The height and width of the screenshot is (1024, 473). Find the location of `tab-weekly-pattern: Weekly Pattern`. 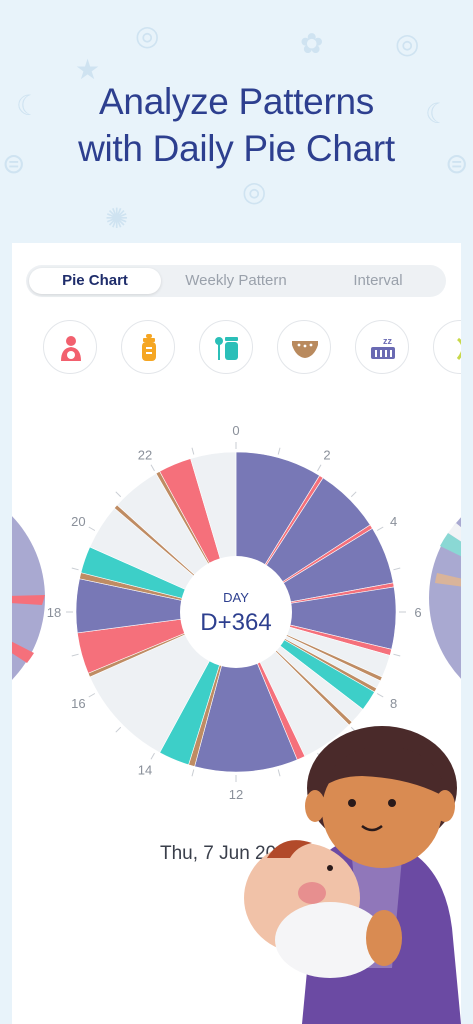

tab-weekly-pattern: Weekly Pattern is located at coordinates (236, 280).